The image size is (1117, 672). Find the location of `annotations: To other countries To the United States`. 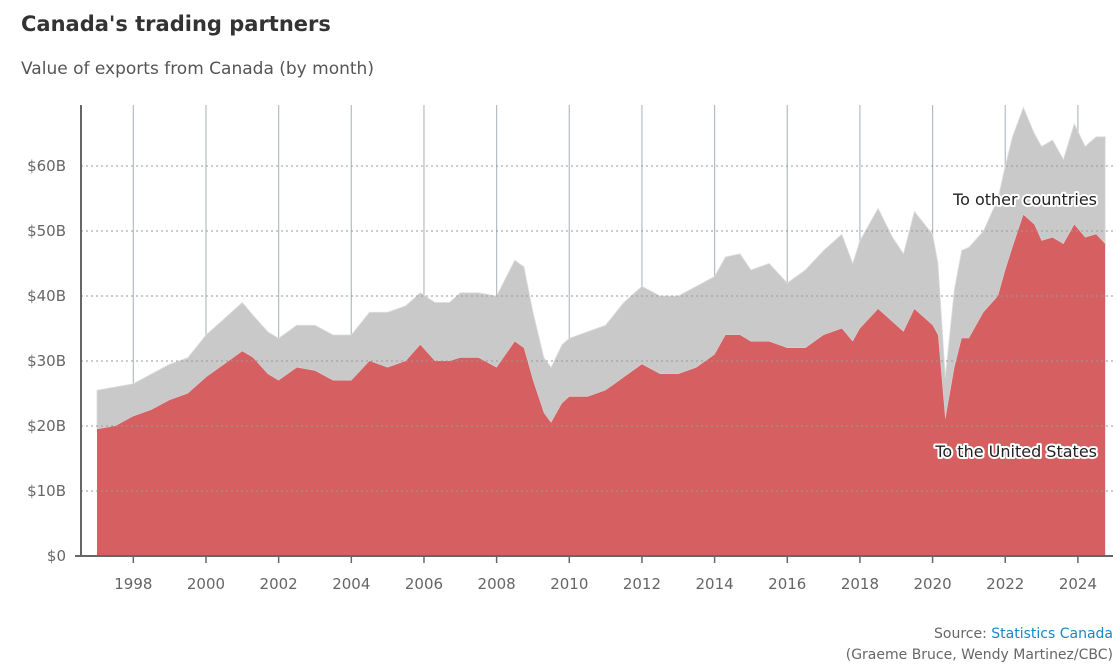

annotations: To other countries To the United States is located at coordinates (1015, 325).